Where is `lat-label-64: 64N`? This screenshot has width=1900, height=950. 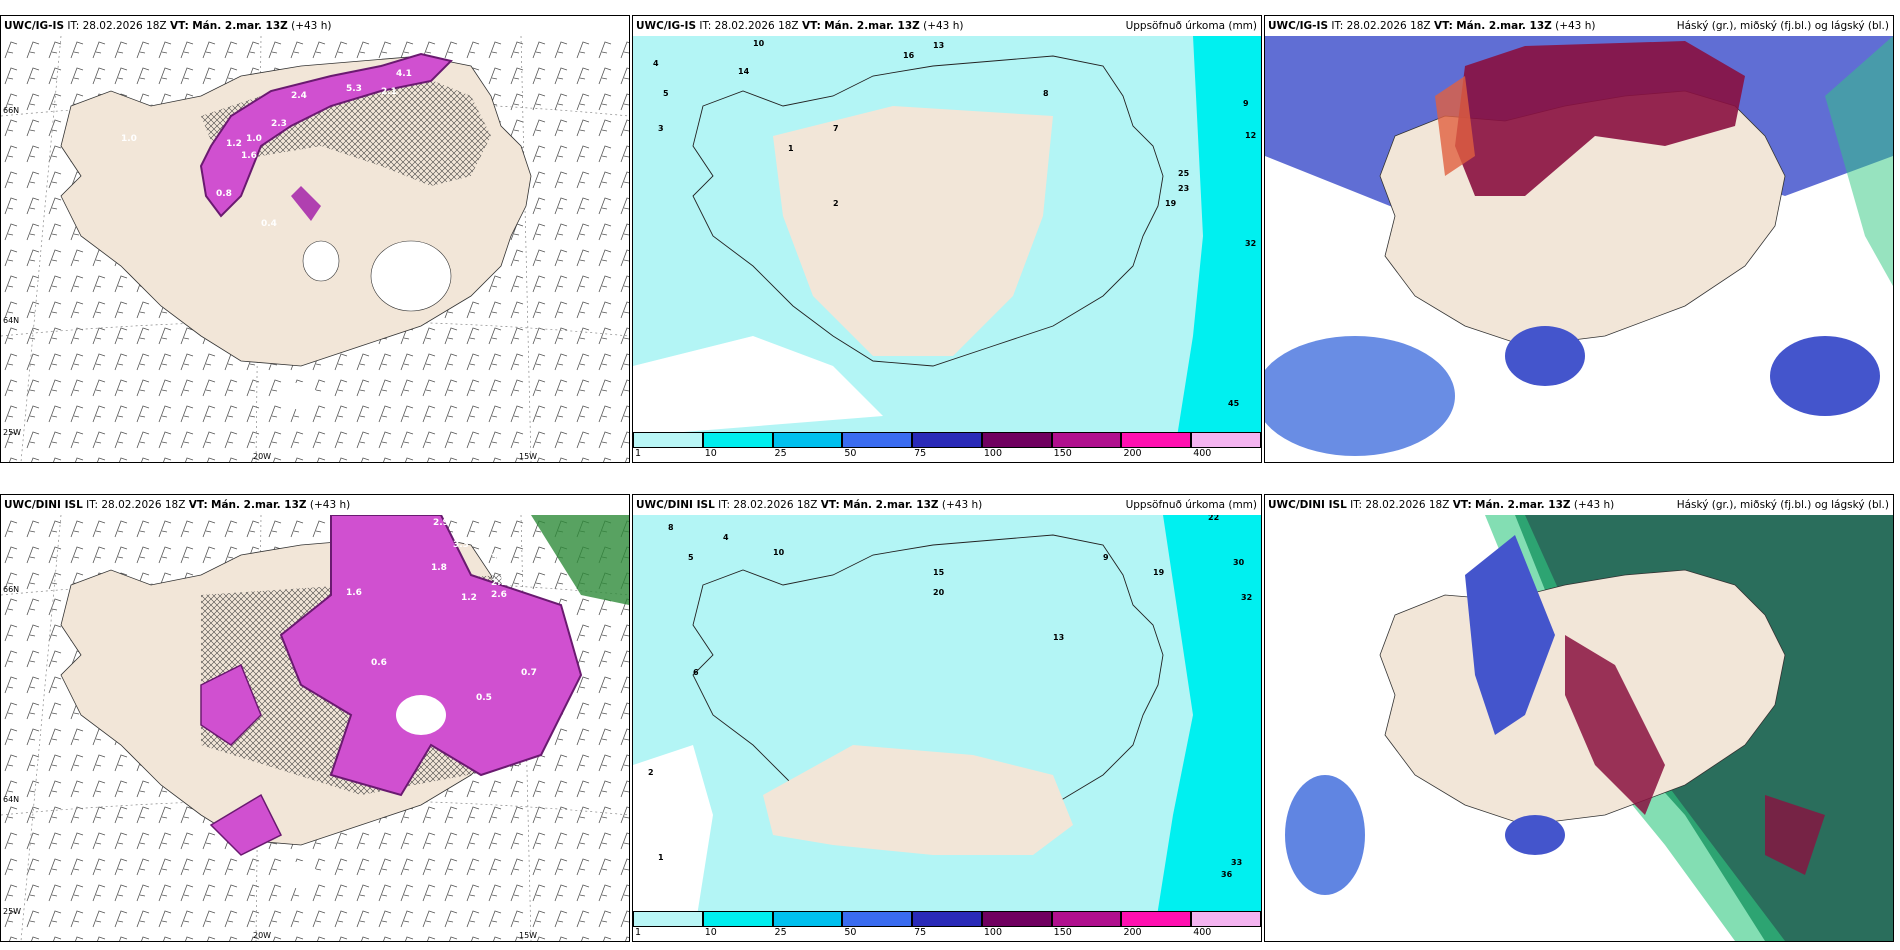
lat-label-64: 64N is located at coordinates (11, 320).